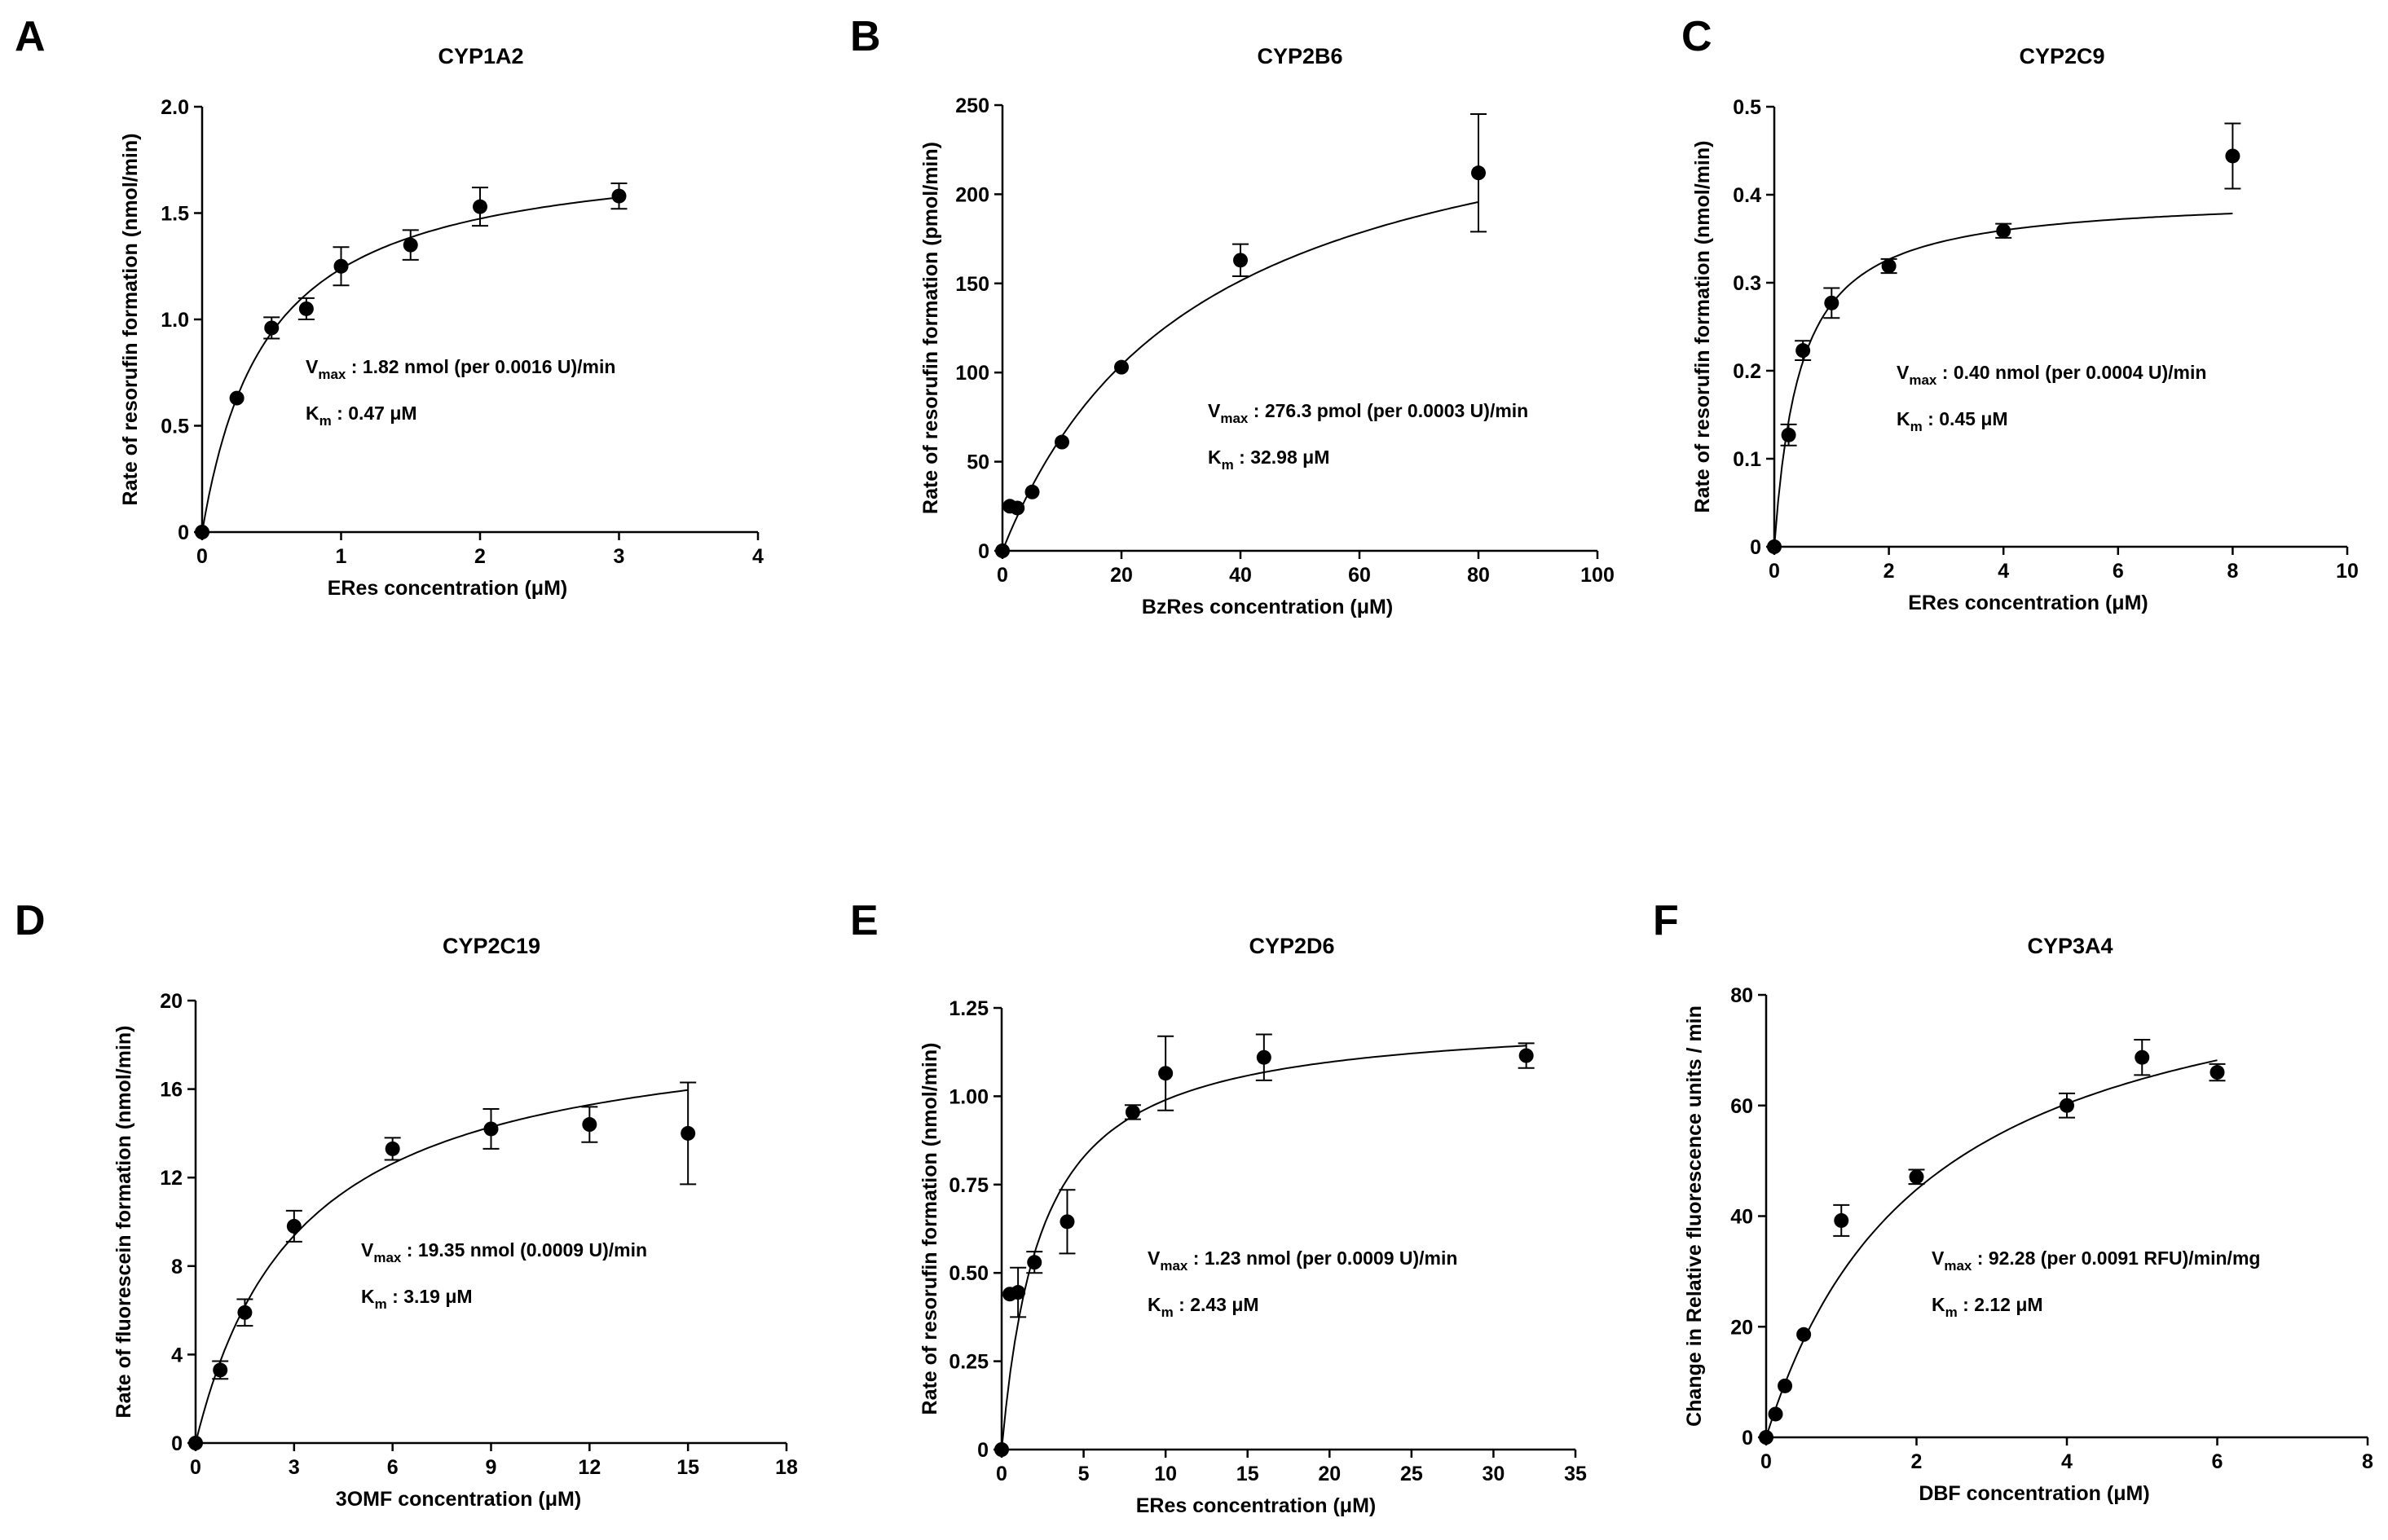 This screenshot has width=2388, height=1540. What do you see at coordinates (972, 284) in the screenshot?
I see `y-tick-label: 150` at bounding box center [972, 284].